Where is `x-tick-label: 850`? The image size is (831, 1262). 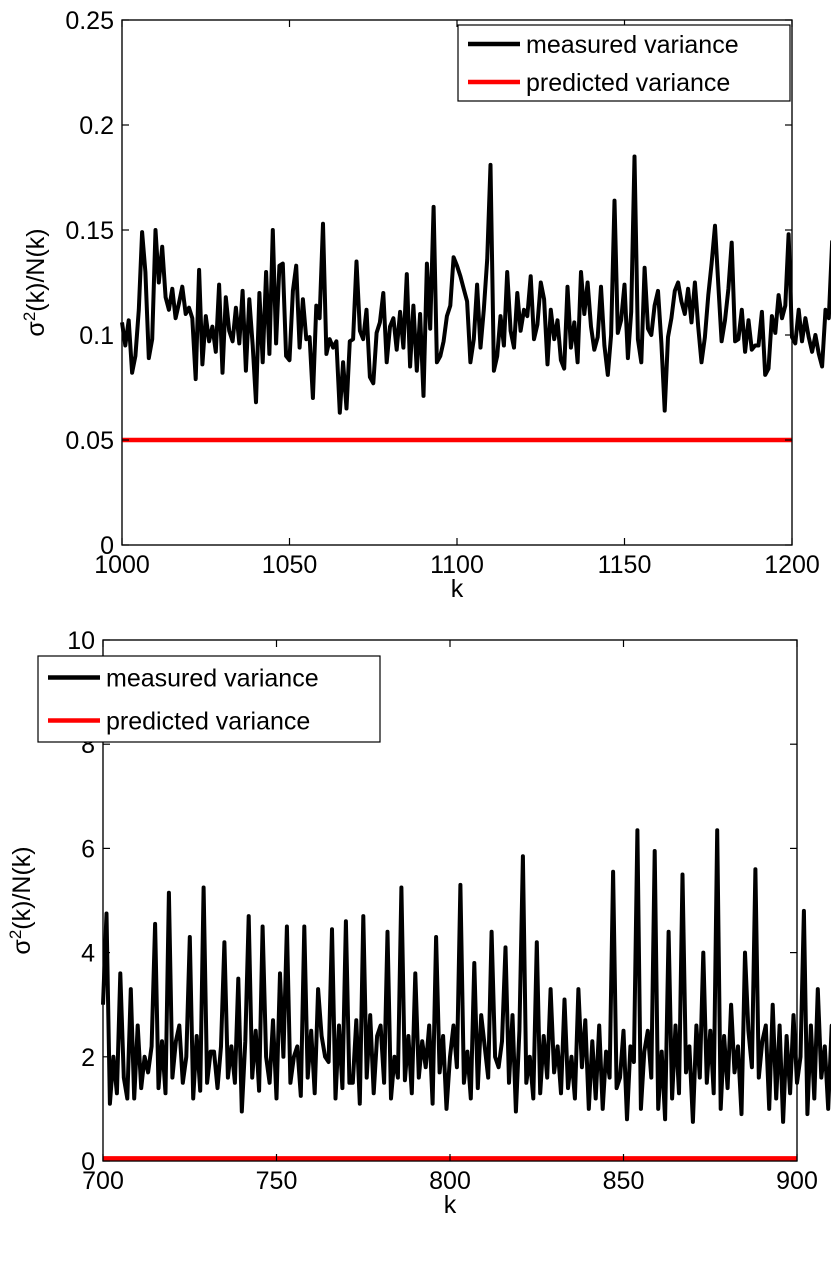 x-tick-label: 850 is located at coordinates (624, 1181).